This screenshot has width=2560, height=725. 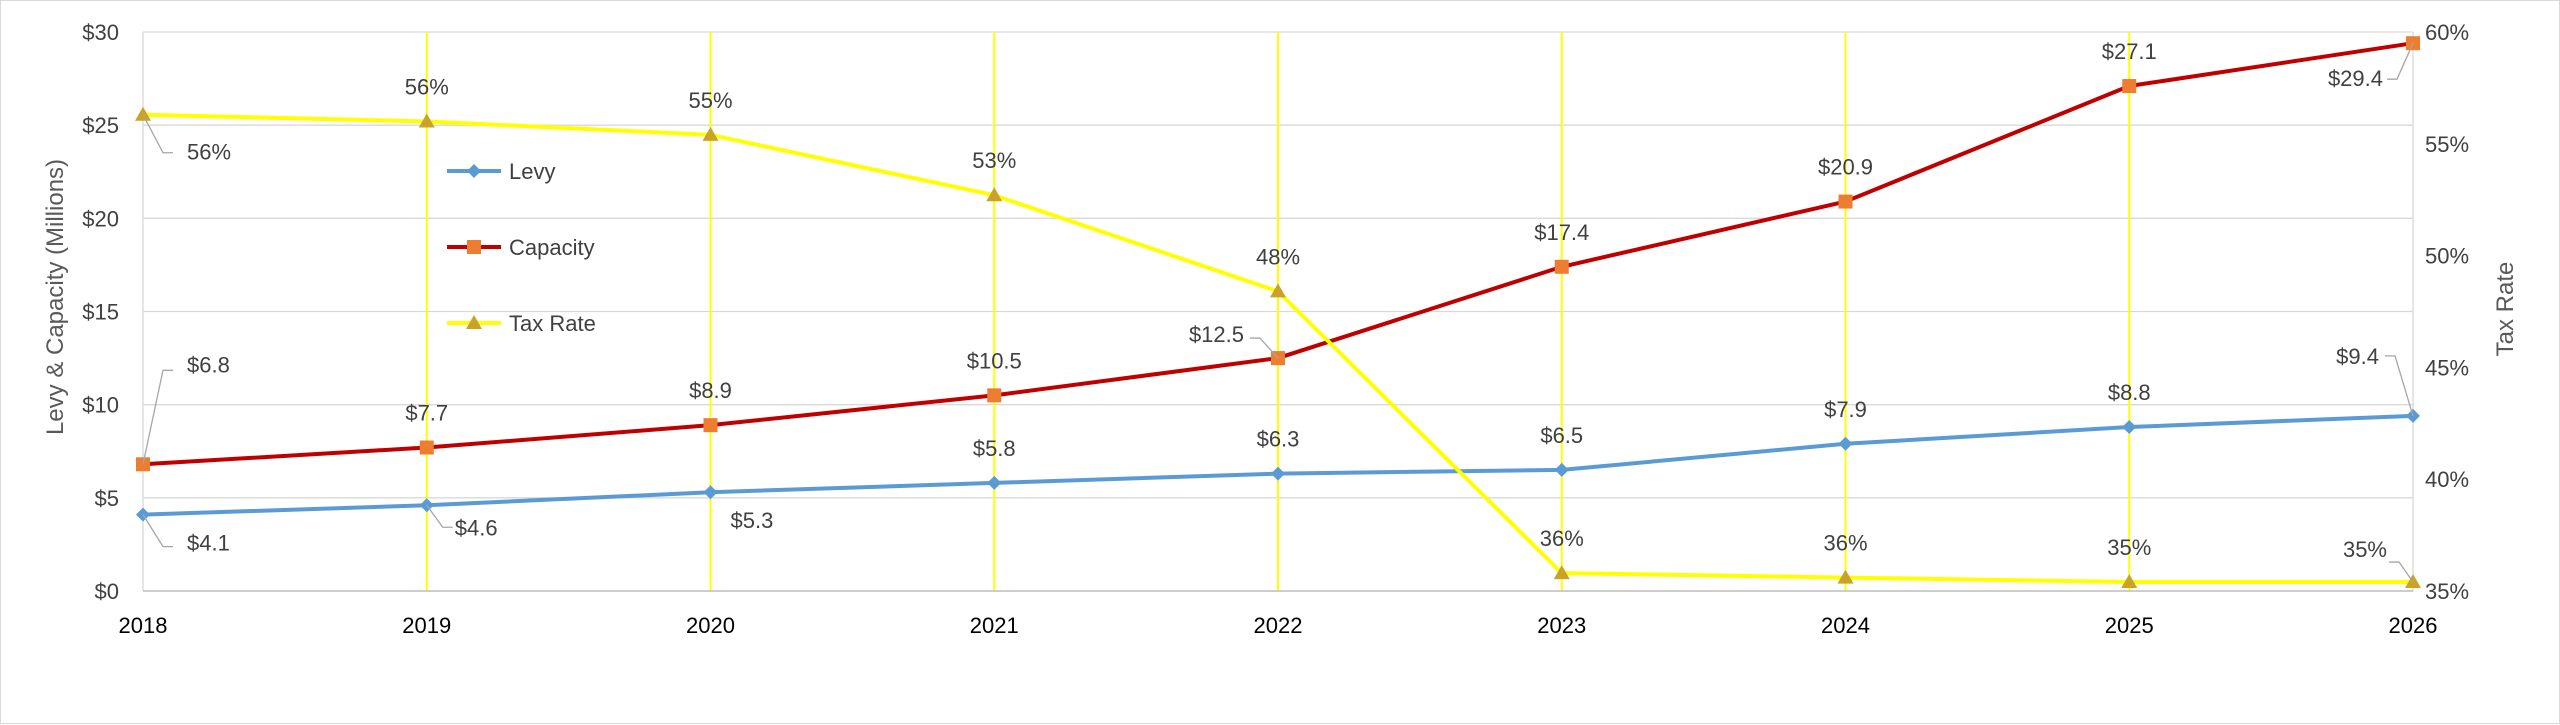 I want to click on levy-data-label: $6.3, so click(x=1278, y=439).